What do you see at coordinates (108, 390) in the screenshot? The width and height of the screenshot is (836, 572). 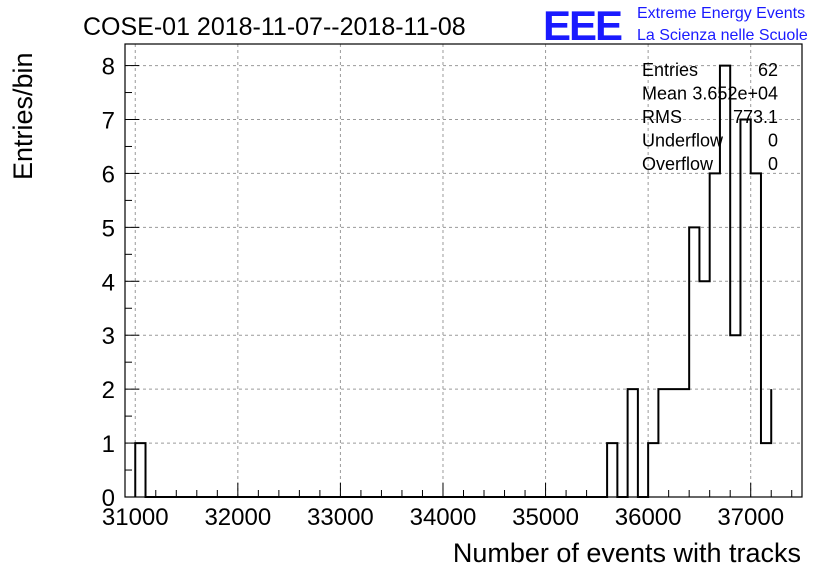 I see `y-tick-label: 2` at bounding box center [108, 390].